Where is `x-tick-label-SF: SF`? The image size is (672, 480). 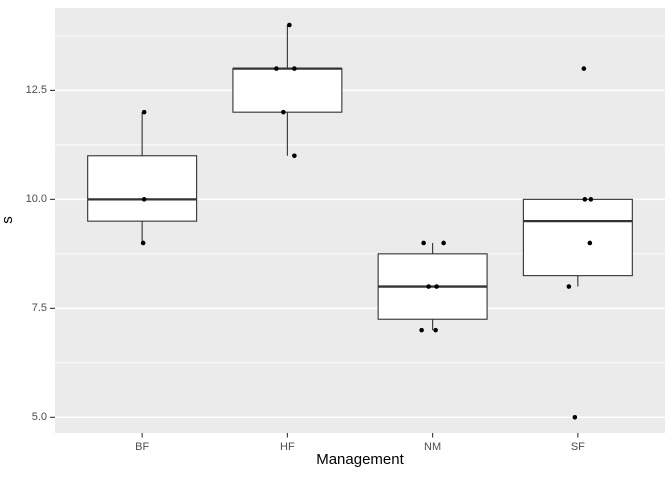
x-tick-label-SF: SF is located at coordinates (577, 447).